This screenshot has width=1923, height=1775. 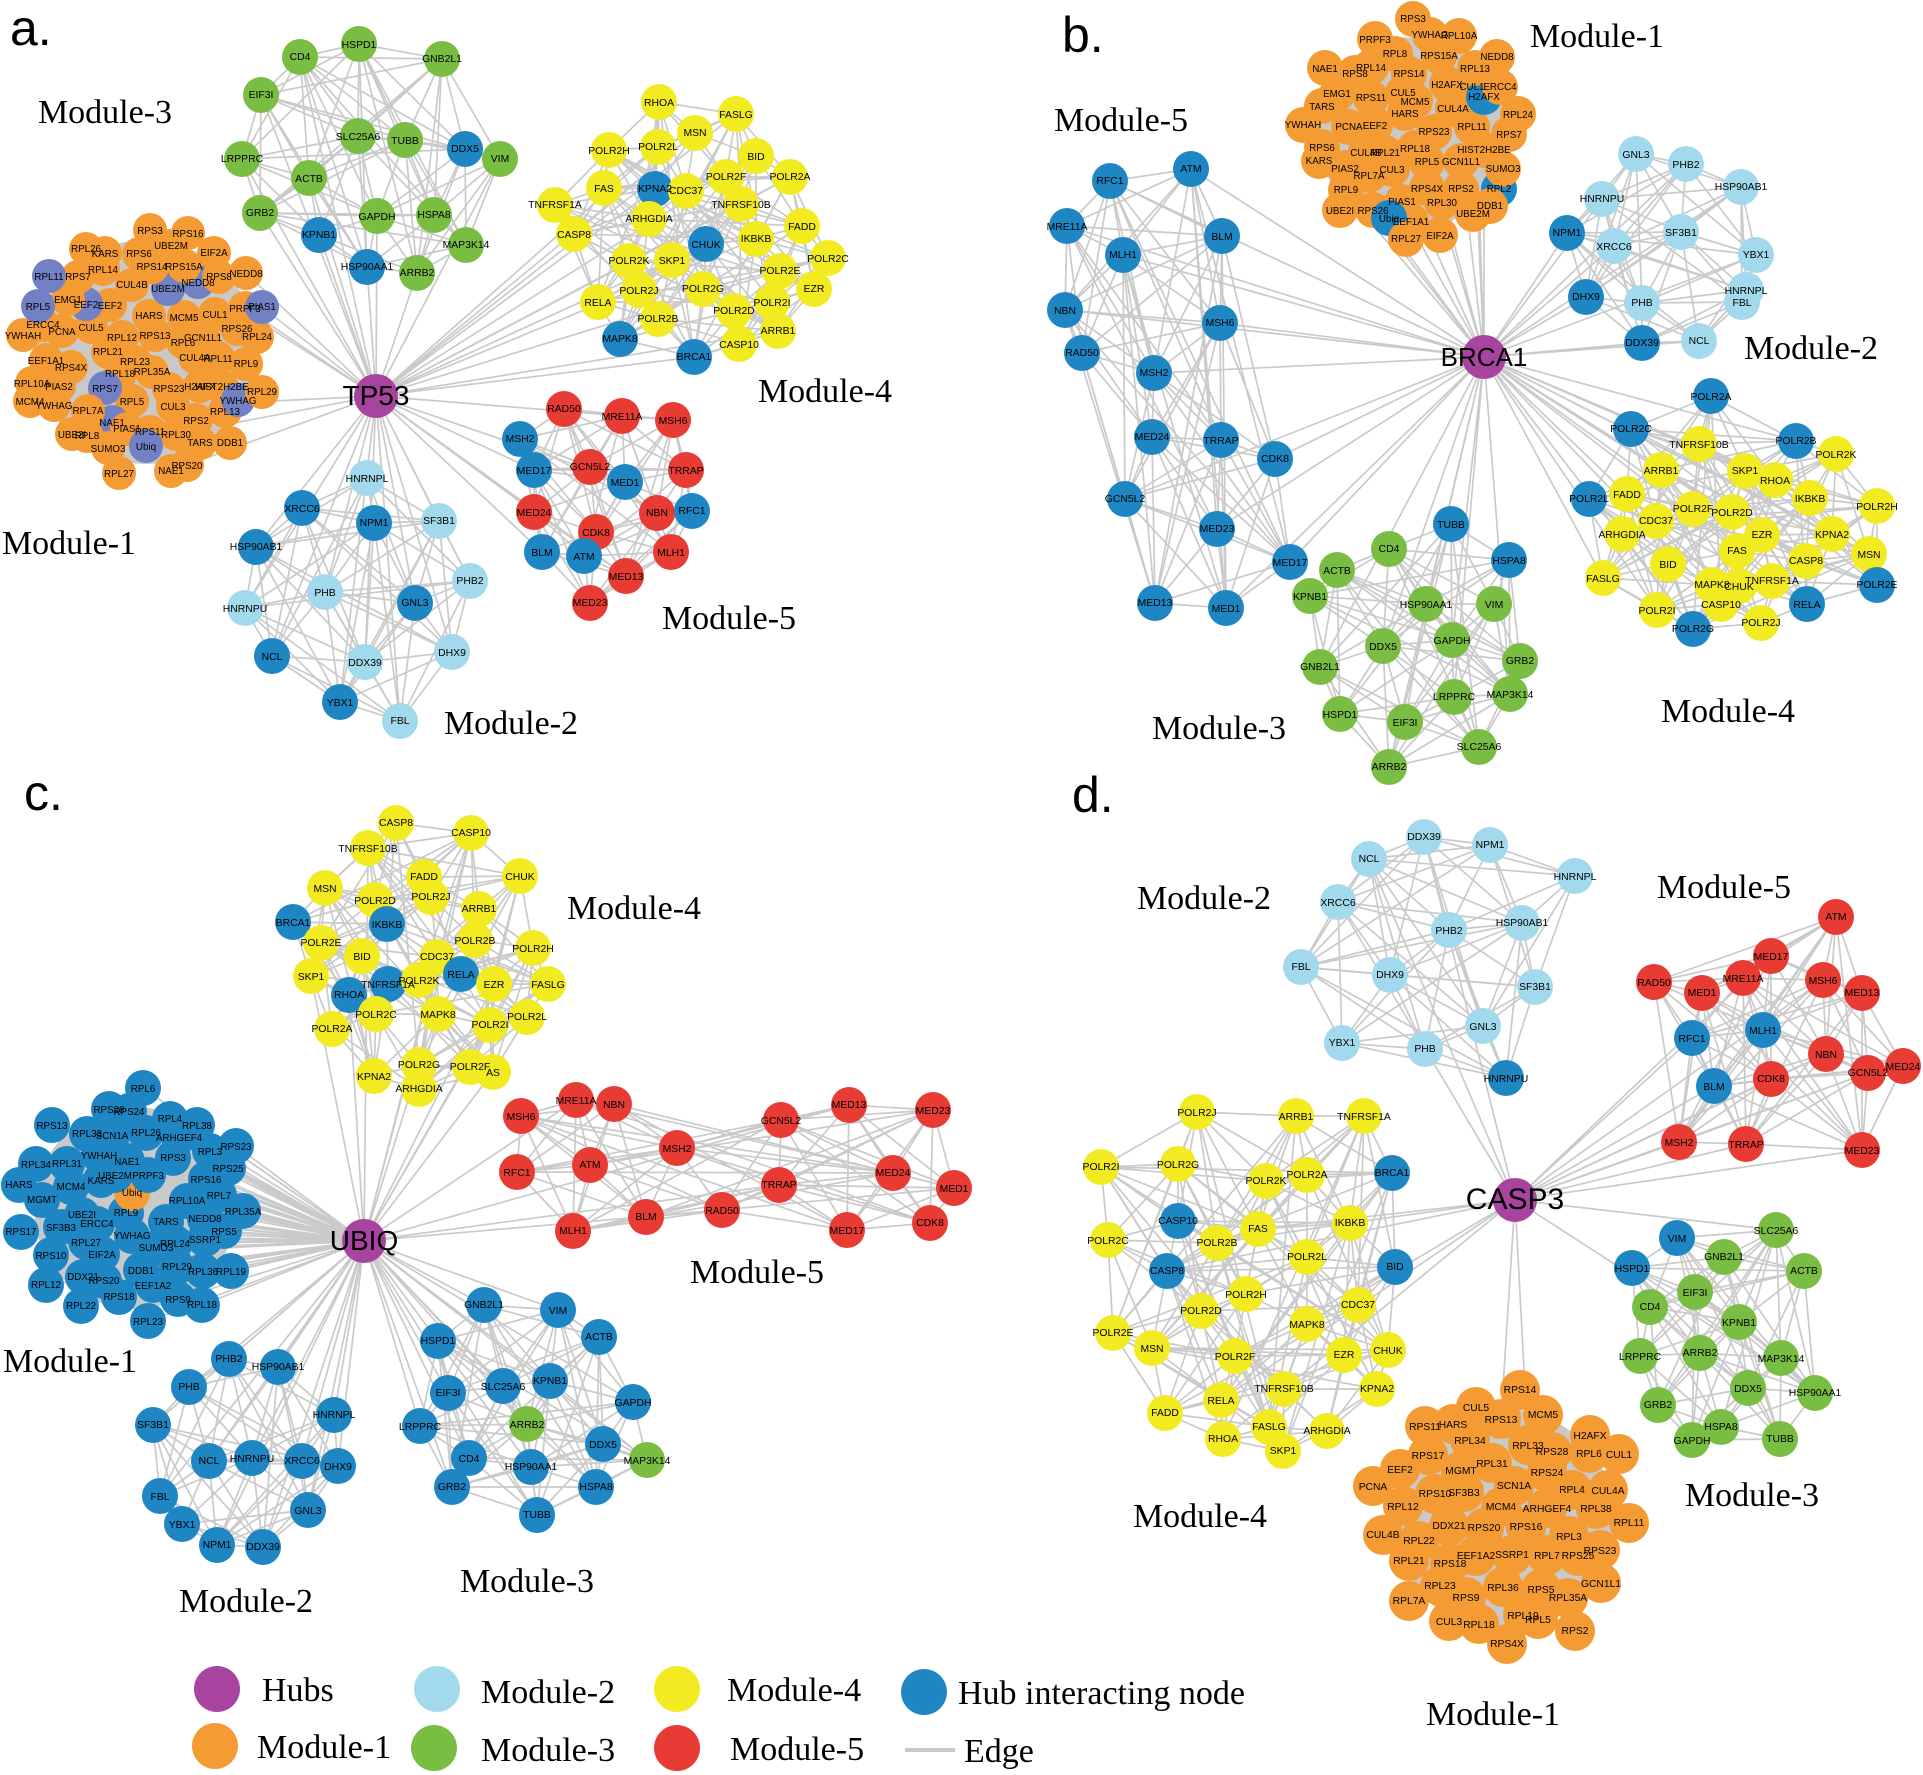 I want to click on svg-text: RPL36, so click(x=203, y=1272).